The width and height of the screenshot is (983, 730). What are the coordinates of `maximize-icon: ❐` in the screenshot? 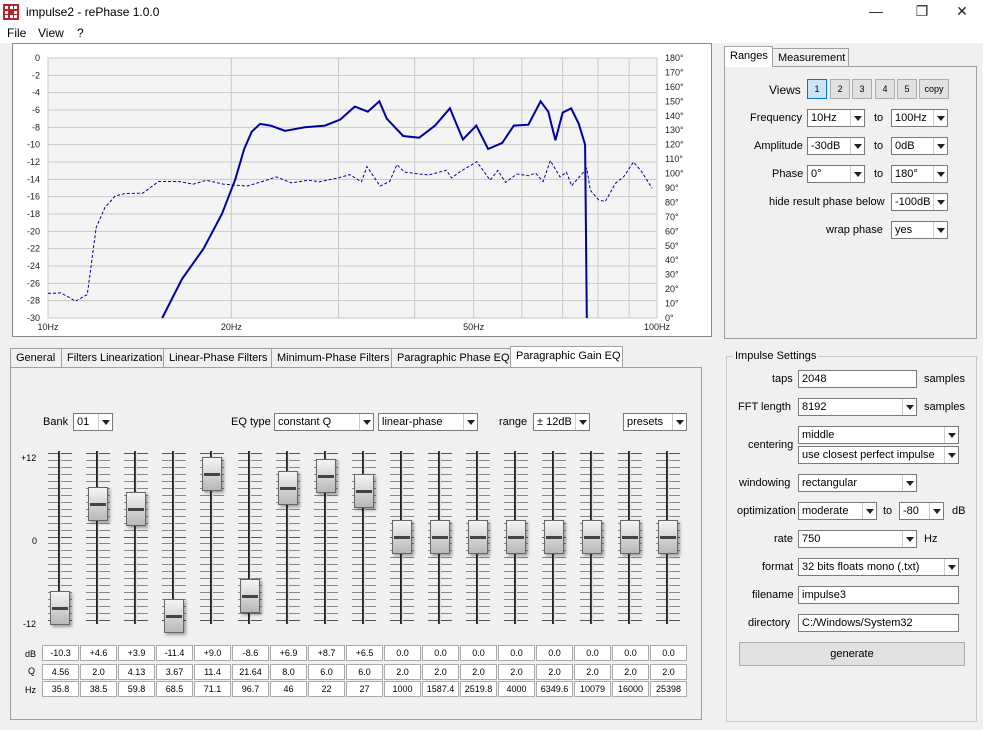 It's located at (922, 11).